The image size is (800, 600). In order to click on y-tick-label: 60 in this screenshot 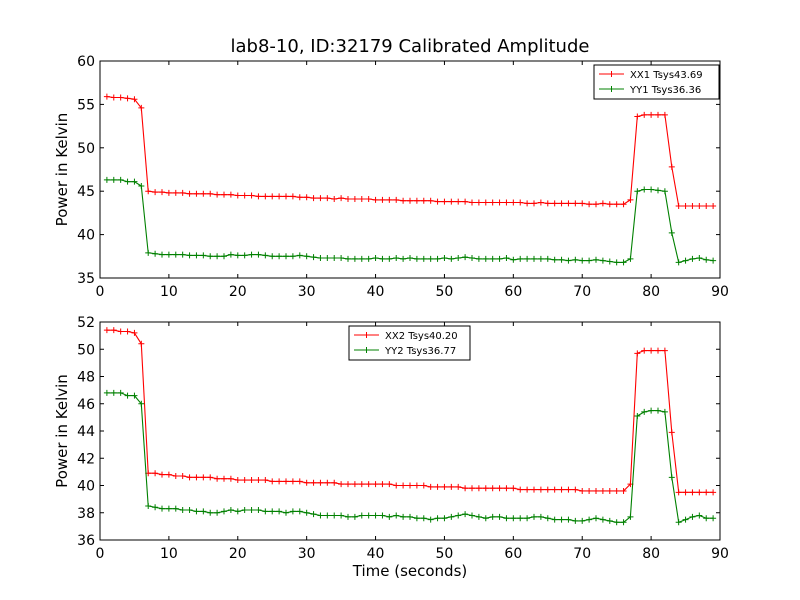, I will do `click(86, 62)`.